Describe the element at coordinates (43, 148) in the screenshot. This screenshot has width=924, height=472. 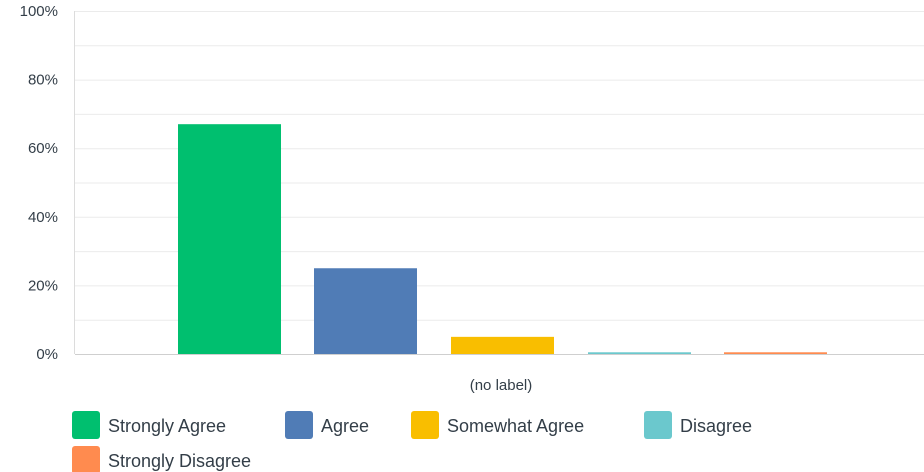
I see `y-tick-label: 60%` at that location.